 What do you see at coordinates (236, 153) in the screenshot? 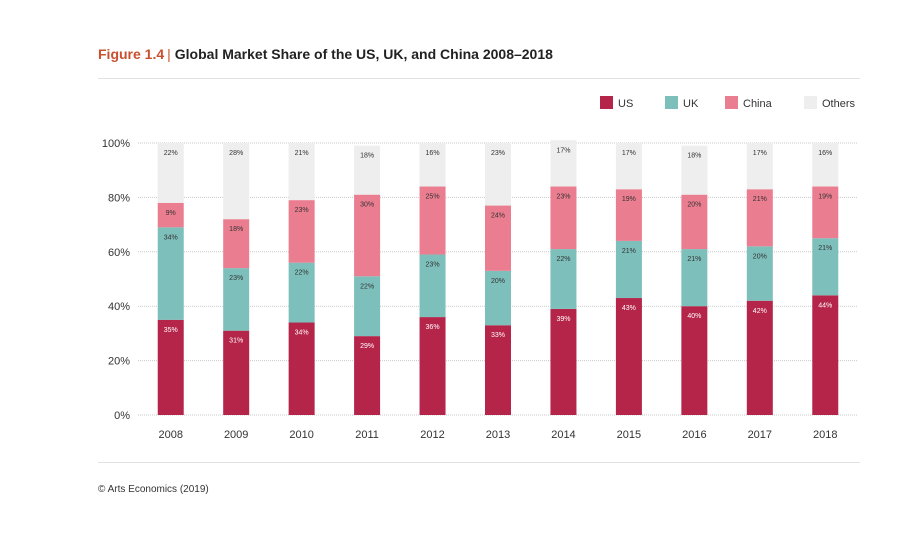
I see `data-label: 28%` at bounding box center [236, 153].